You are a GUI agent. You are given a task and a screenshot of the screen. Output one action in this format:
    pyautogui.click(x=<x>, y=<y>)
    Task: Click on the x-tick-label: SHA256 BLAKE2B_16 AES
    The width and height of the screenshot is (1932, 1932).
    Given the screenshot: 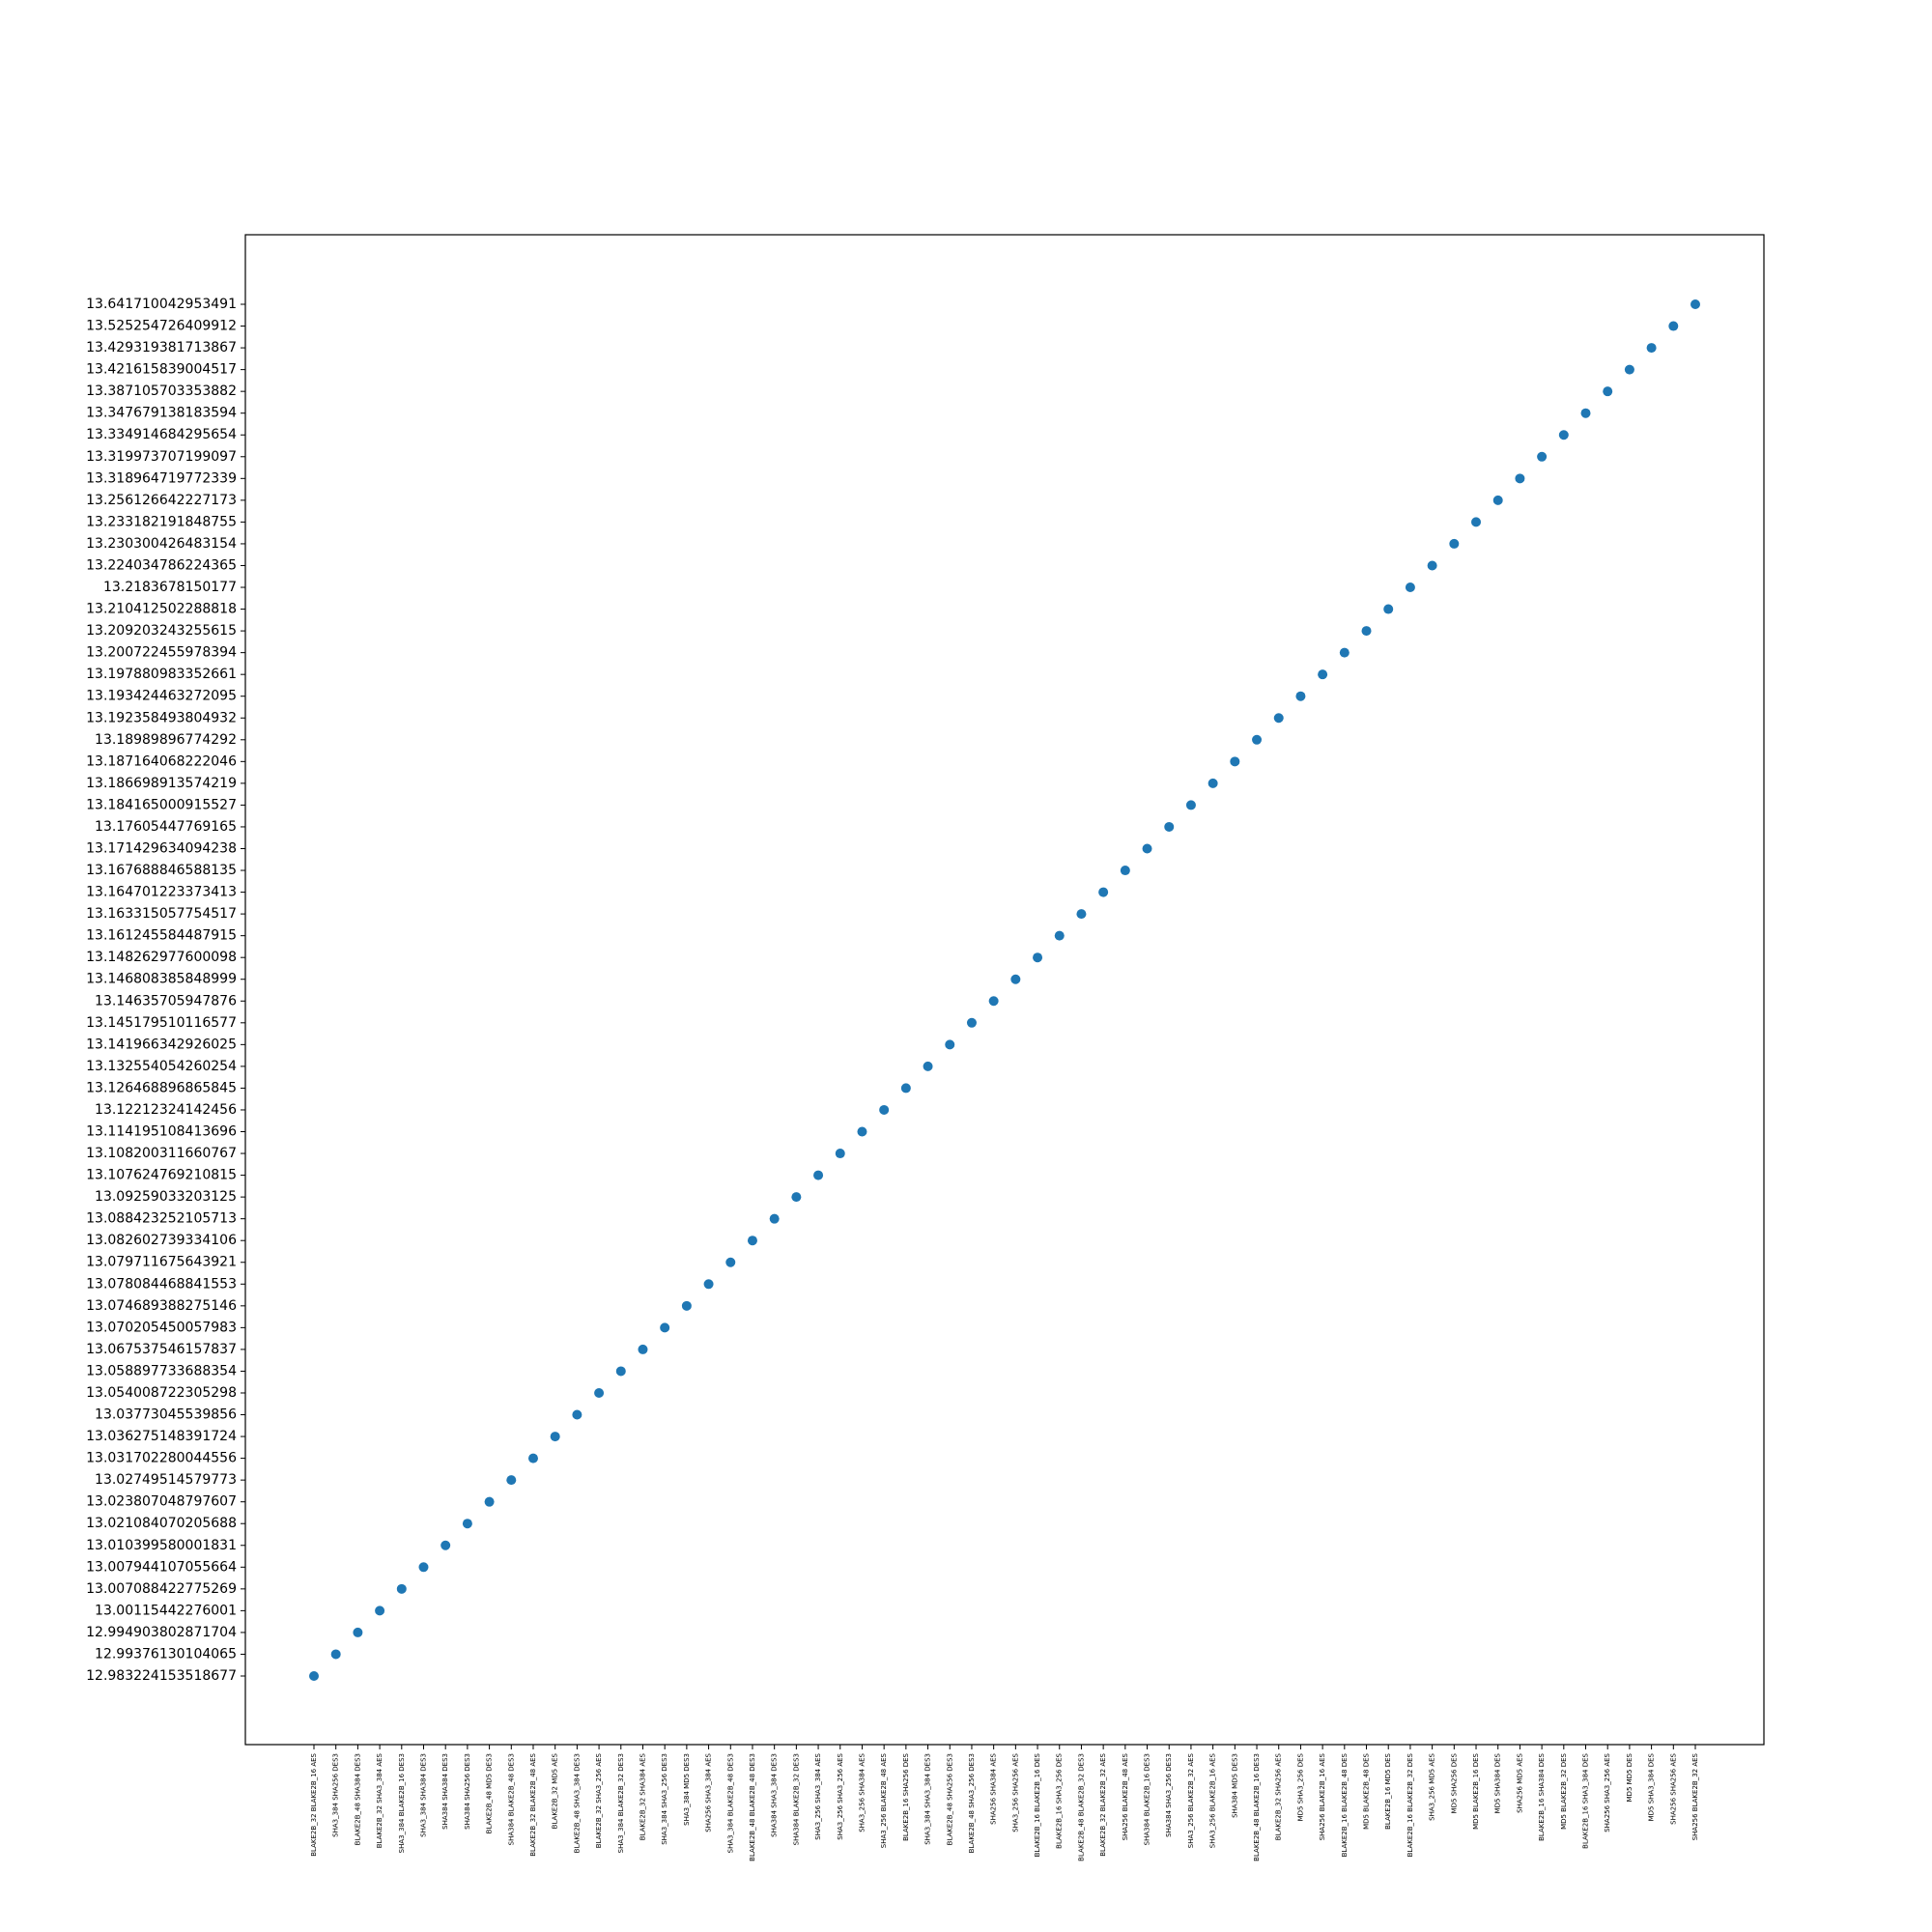 What is the action you would take?
    pyautogui.click(x=1322, y=1796)
    